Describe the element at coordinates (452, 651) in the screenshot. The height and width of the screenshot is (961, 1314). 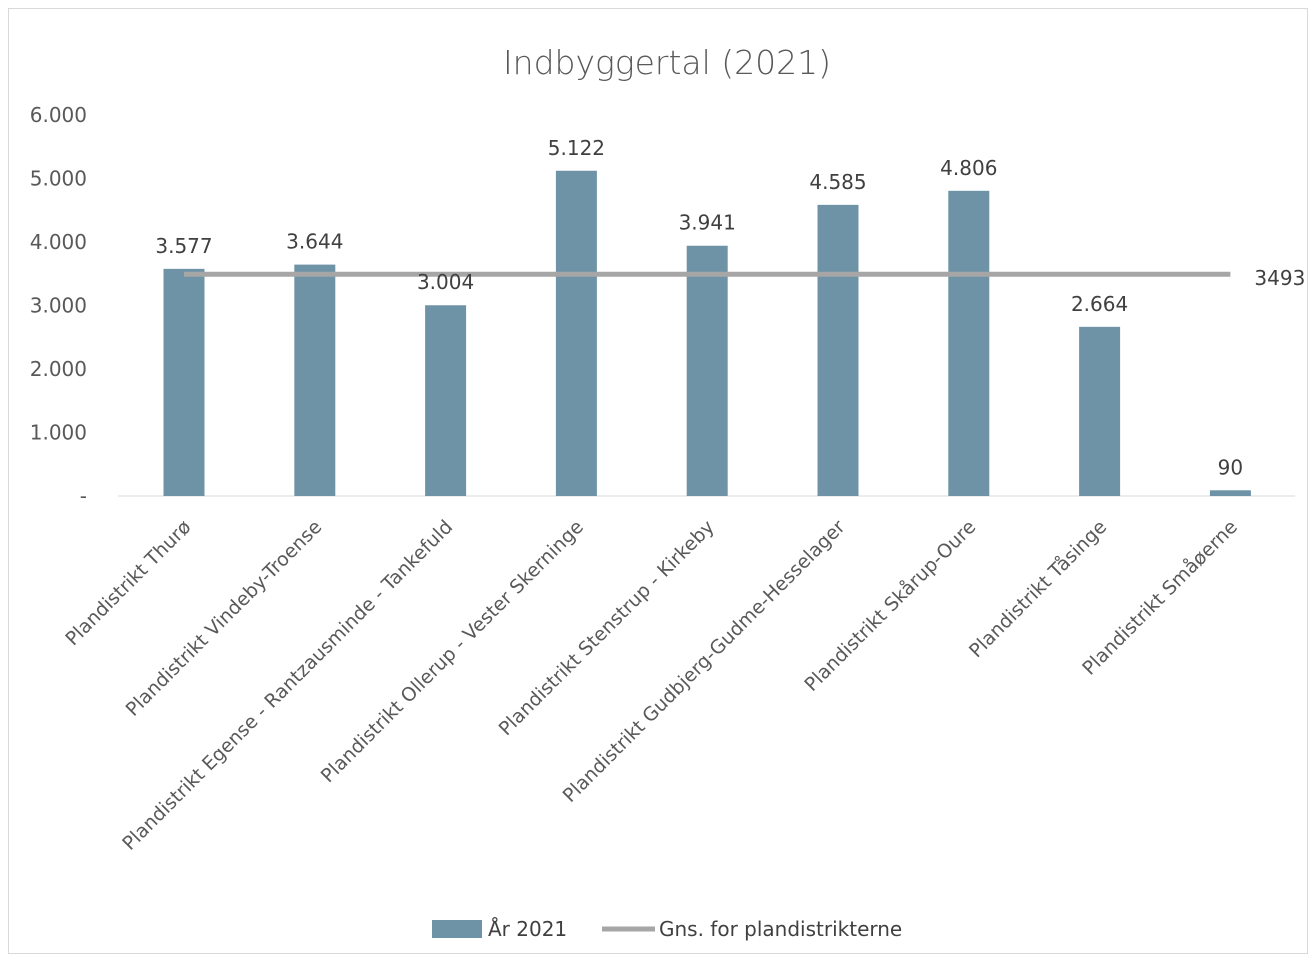
I see `x-tick-label: Plandistrikt Ollerup - Vester Skerninge` at that location.